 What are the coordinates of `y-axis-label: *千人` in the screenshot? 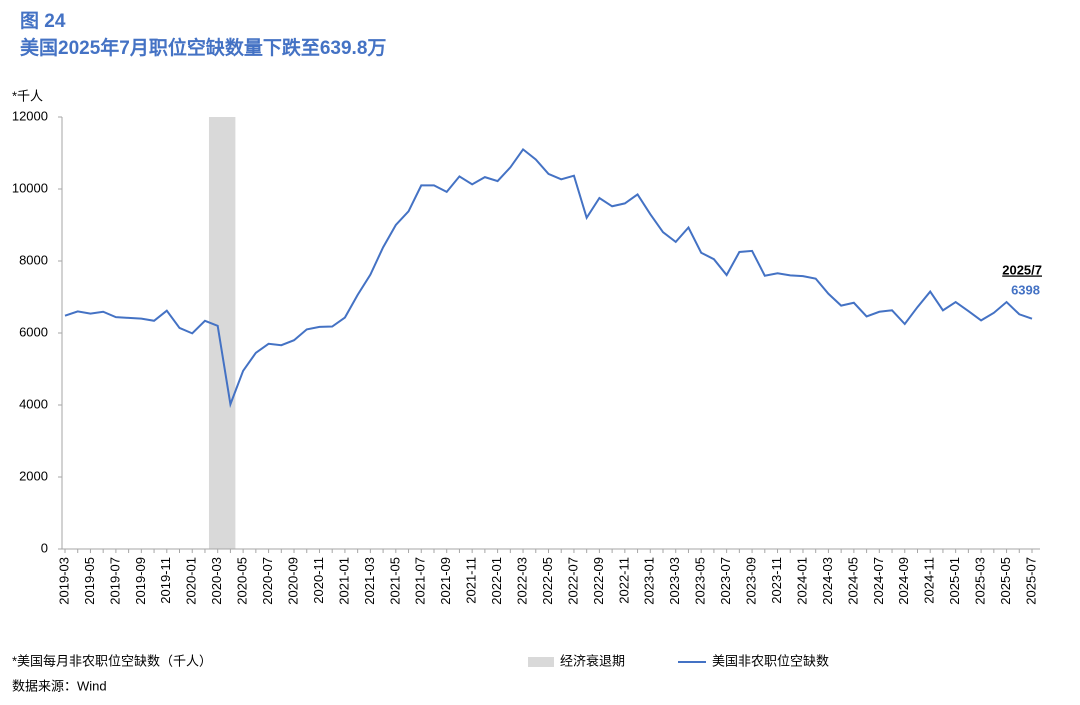 It's located at (27, 95).